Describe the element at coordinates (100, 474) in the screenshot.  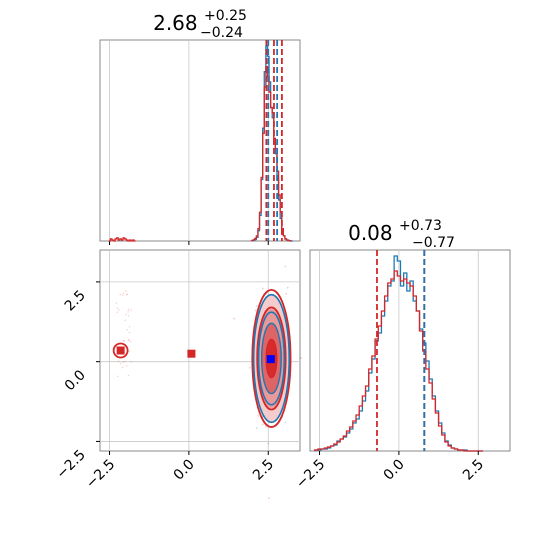
I see `contour-x-tick-label-0: −2.5` at that location.